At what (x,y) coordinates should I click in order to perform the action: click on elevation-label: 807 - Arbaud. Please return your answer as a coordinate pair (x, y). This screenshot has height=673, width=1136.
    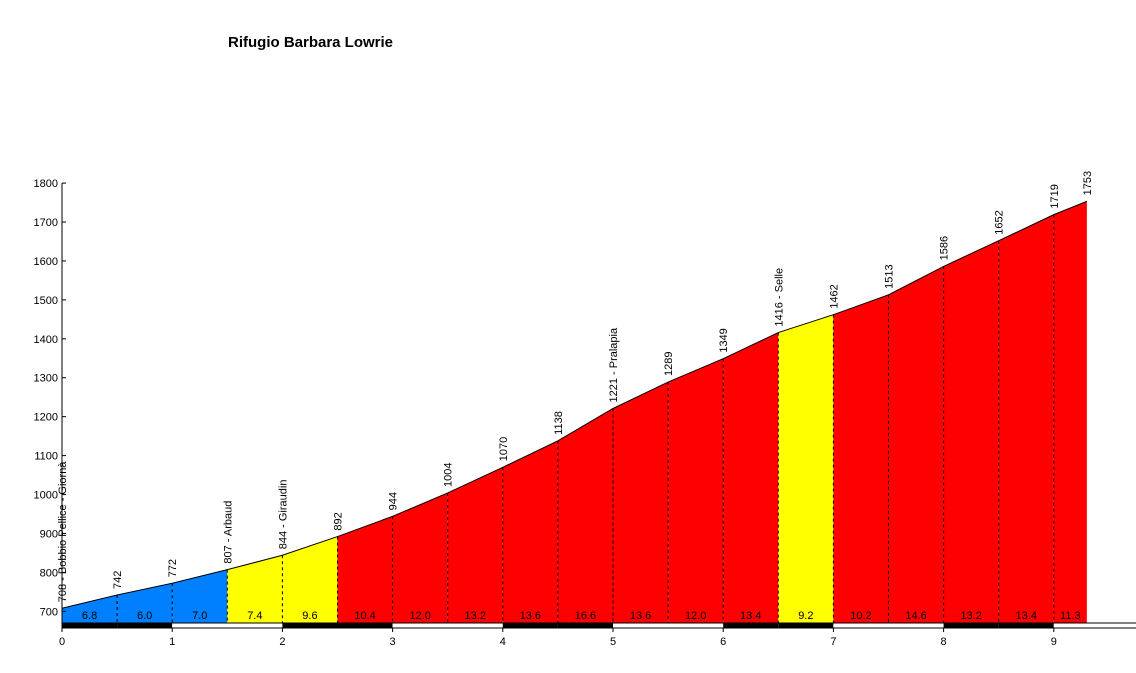
    Looking at the image, I should click on (228, 532).